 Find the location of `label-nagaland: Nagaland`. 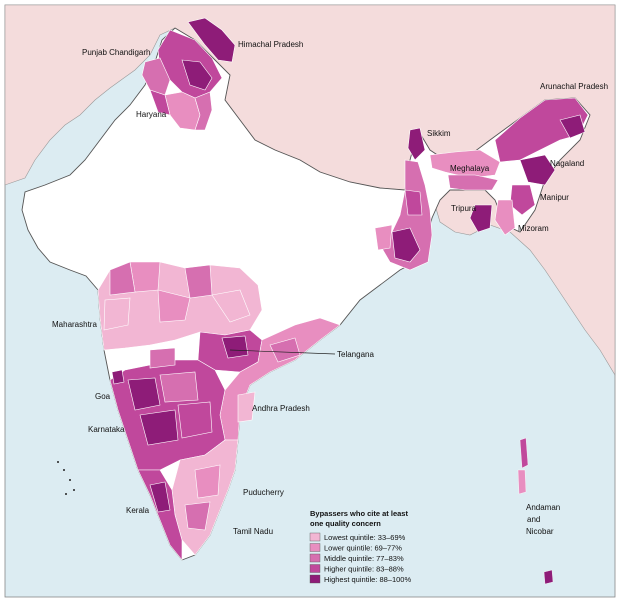

label-nagaland: Nagaland is located at coordinates (567, 163).